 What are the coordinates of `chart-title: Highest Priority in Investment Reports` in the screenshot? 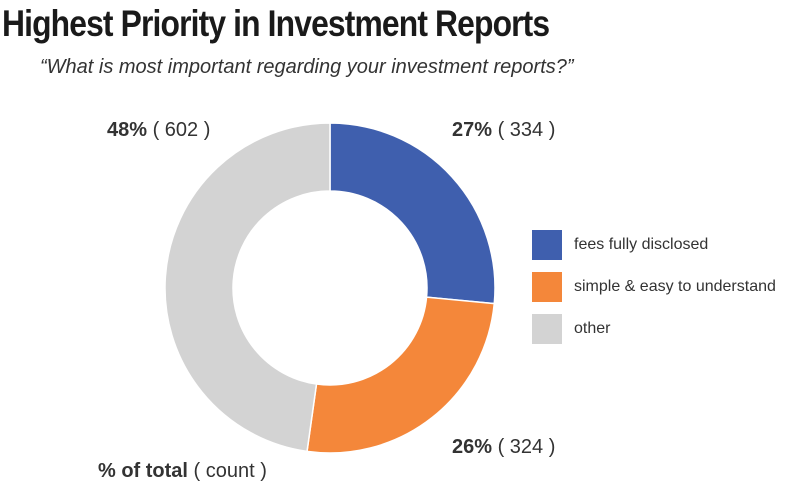 It's located at (276, 23).